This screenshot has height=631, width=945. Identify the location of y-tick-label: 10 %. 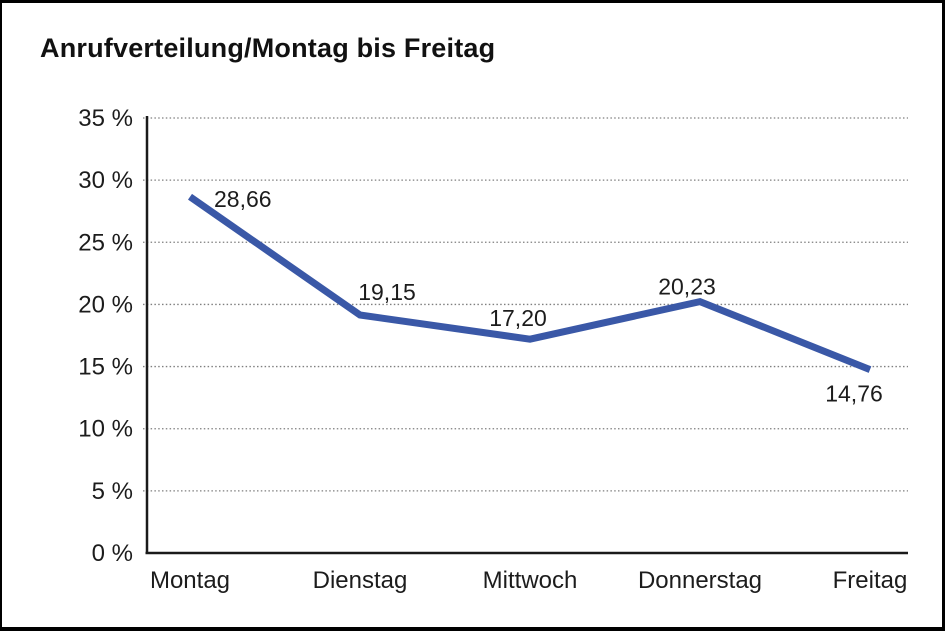
(105, 429).